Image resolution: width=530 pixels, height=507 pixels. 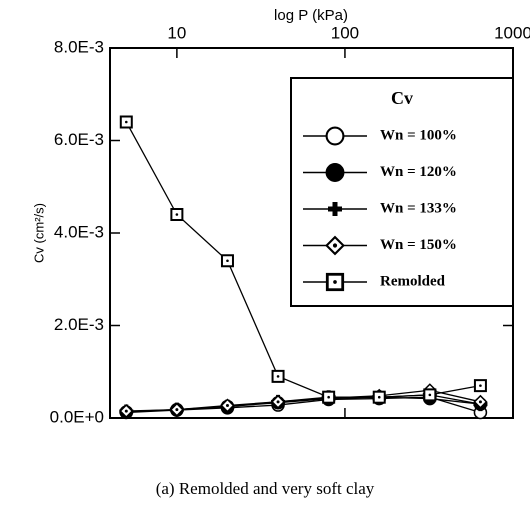 I want to click on legend-label: Wn = 100%, so click(x=418, y=135).